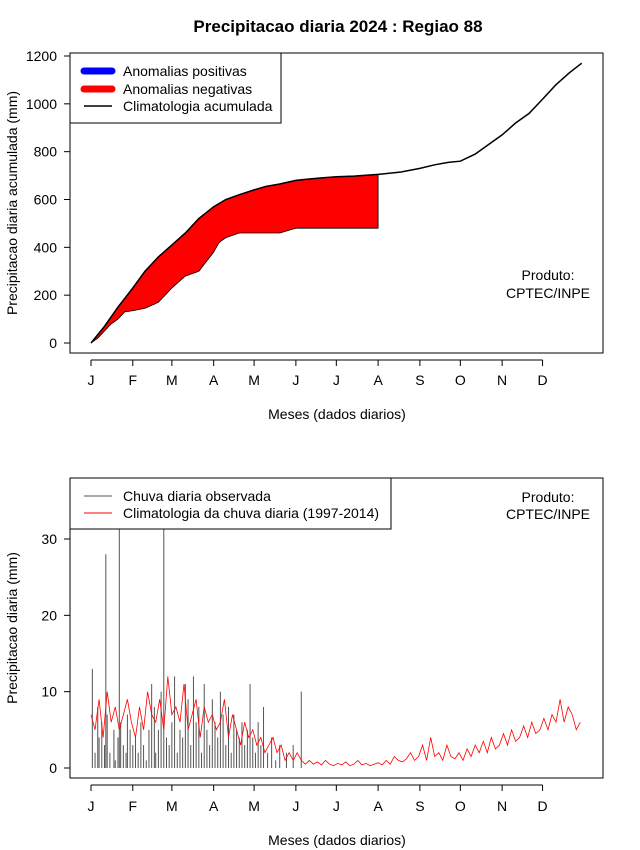 This screenshot has width=640, height=850. Describe the element at coordinates (196, 634) in the screenshot. I see `observed-daily-bars` at that location.